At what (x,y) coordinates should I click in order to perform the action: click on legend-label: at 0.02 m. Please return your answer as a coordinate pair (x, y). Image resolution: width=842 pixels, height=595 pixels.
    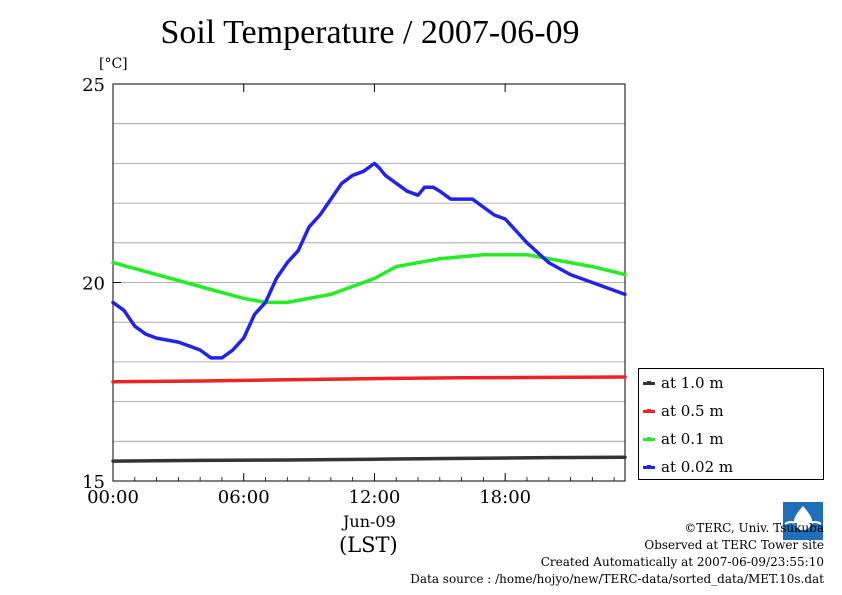
    Looking at the image, I should click on (697, 467).